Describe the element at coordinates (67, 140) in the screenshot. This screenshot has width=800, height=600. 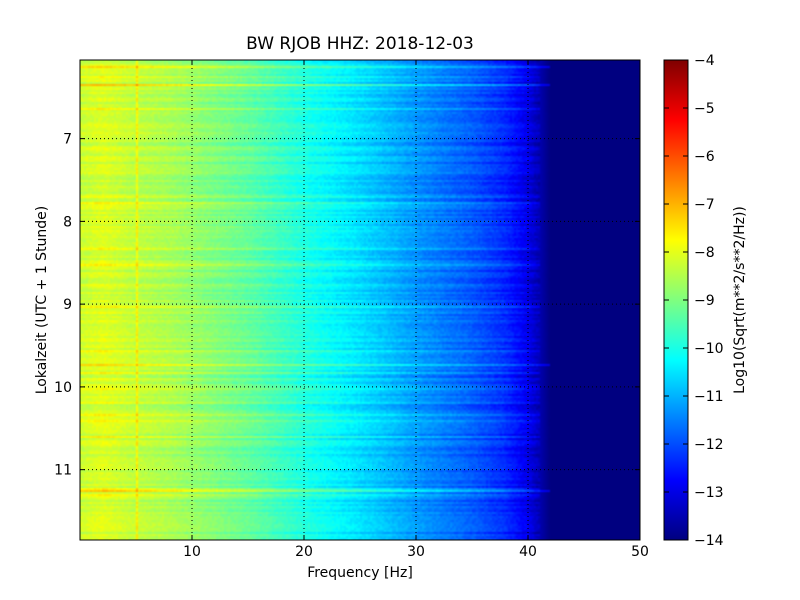
I see `y-tick-label: 7` at that location.